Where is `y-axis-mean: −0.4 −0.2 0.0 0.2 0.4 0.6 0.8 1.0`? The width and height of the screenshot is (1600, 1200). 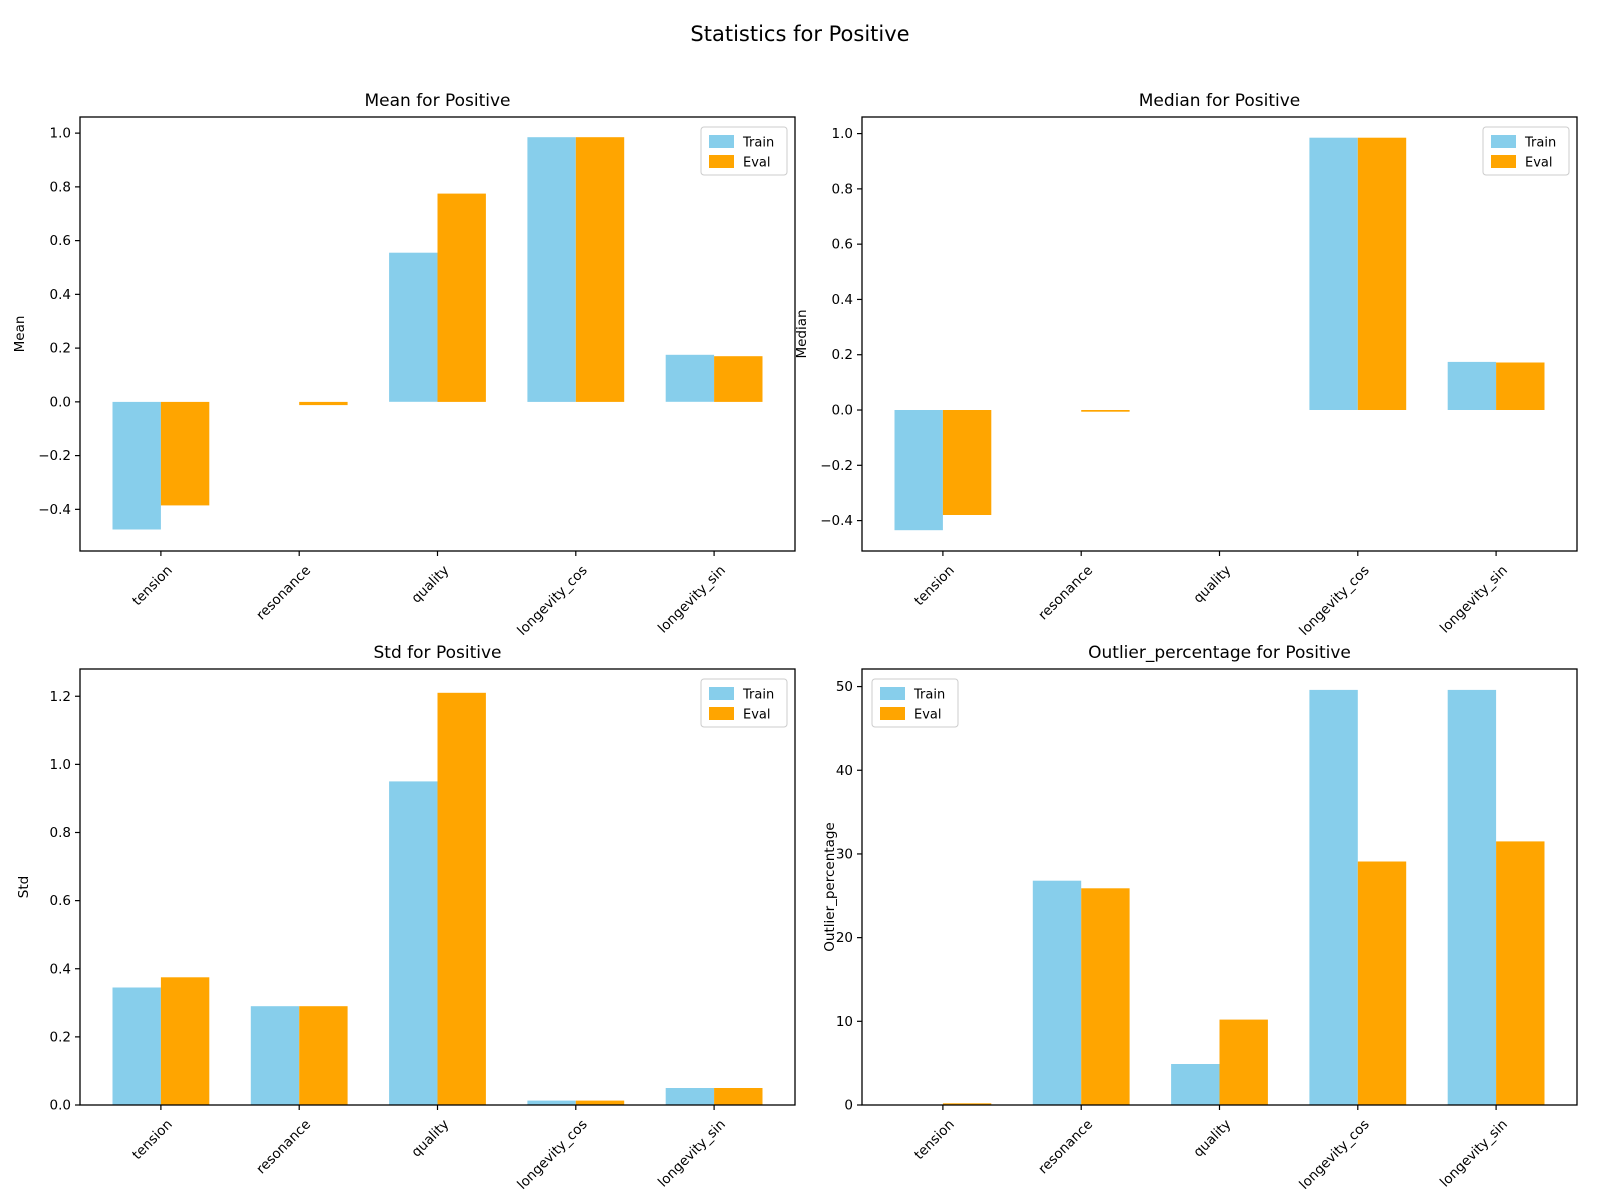
y-axis-mean: −0.4 −0.2 0.0 0.2 0.4 0.6 0.8 1.0 is located at coordinates (59, 322).